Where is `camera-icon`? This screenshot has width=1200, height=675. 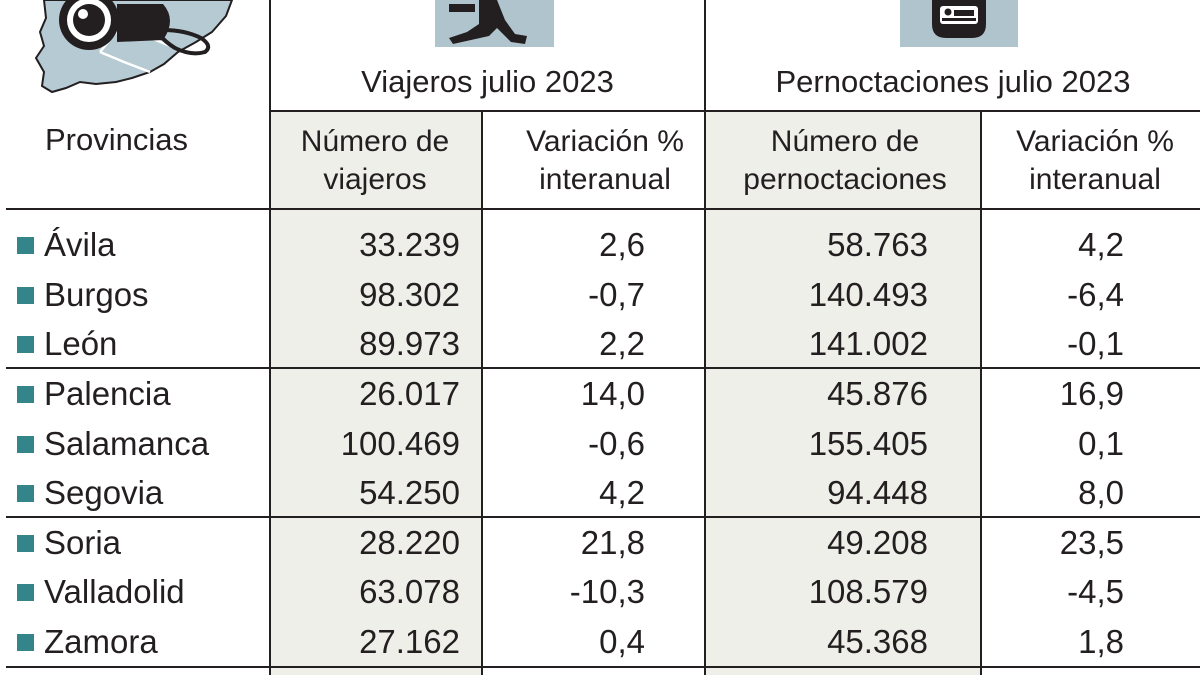
camera-icon is located at coordinates (135, 28).